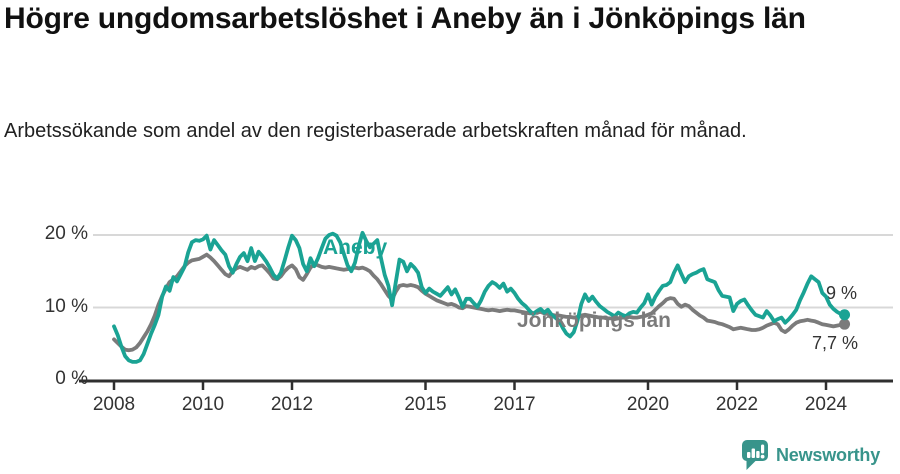  Describe the element at coordinates (514, 404) in the screenshot. I see `x-axis-label: 2017` at that location.